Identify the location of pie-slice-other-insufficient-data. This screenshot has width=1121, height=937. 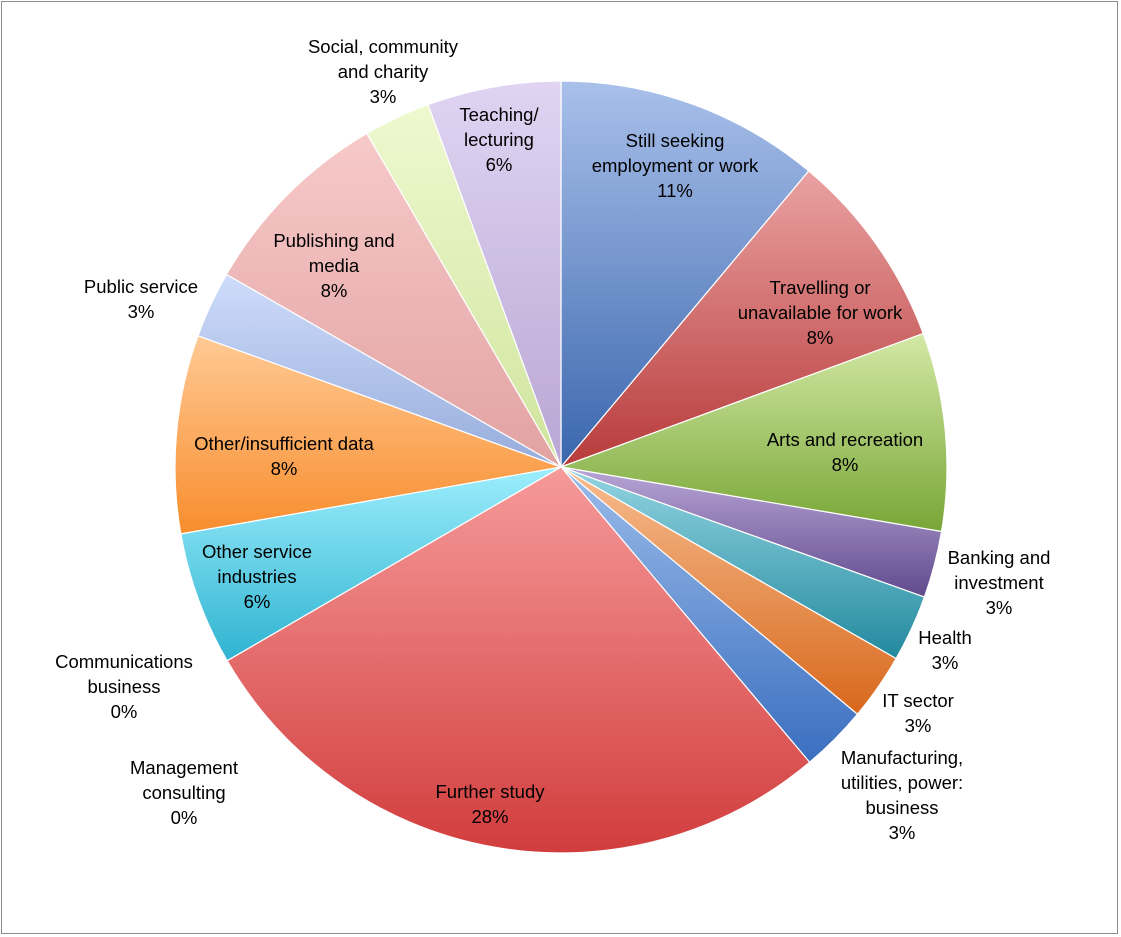
(369, 435).